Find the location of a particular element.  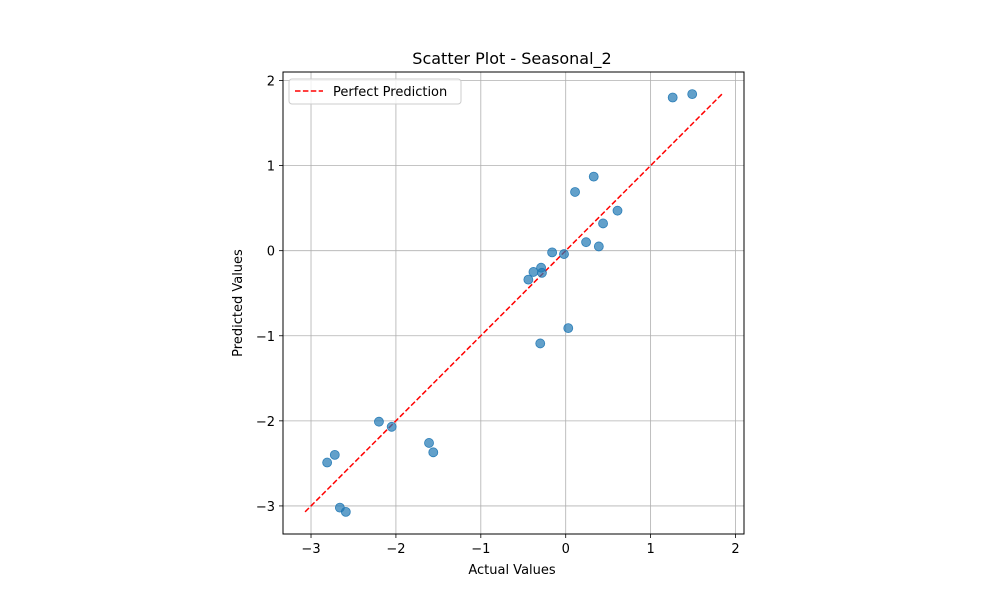

y-tick-label: 1 is located at coordinates (271, 167).